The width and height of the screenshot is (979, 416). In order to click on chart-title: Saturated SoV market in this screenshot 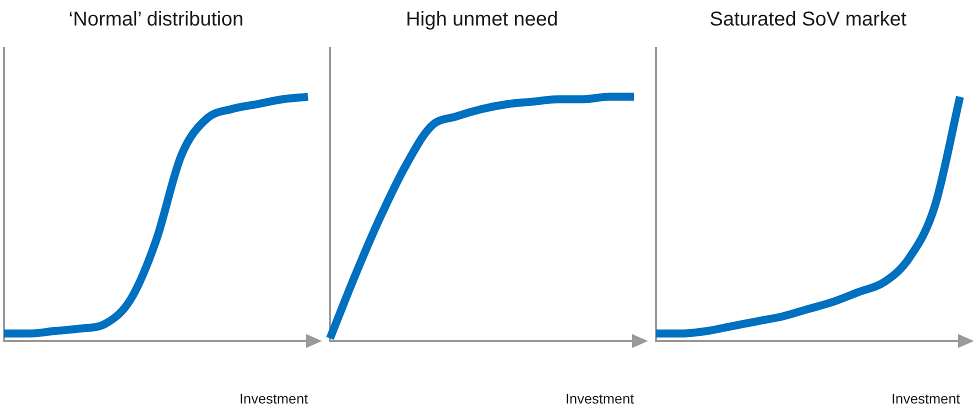, I will do `click(808, 19)`.